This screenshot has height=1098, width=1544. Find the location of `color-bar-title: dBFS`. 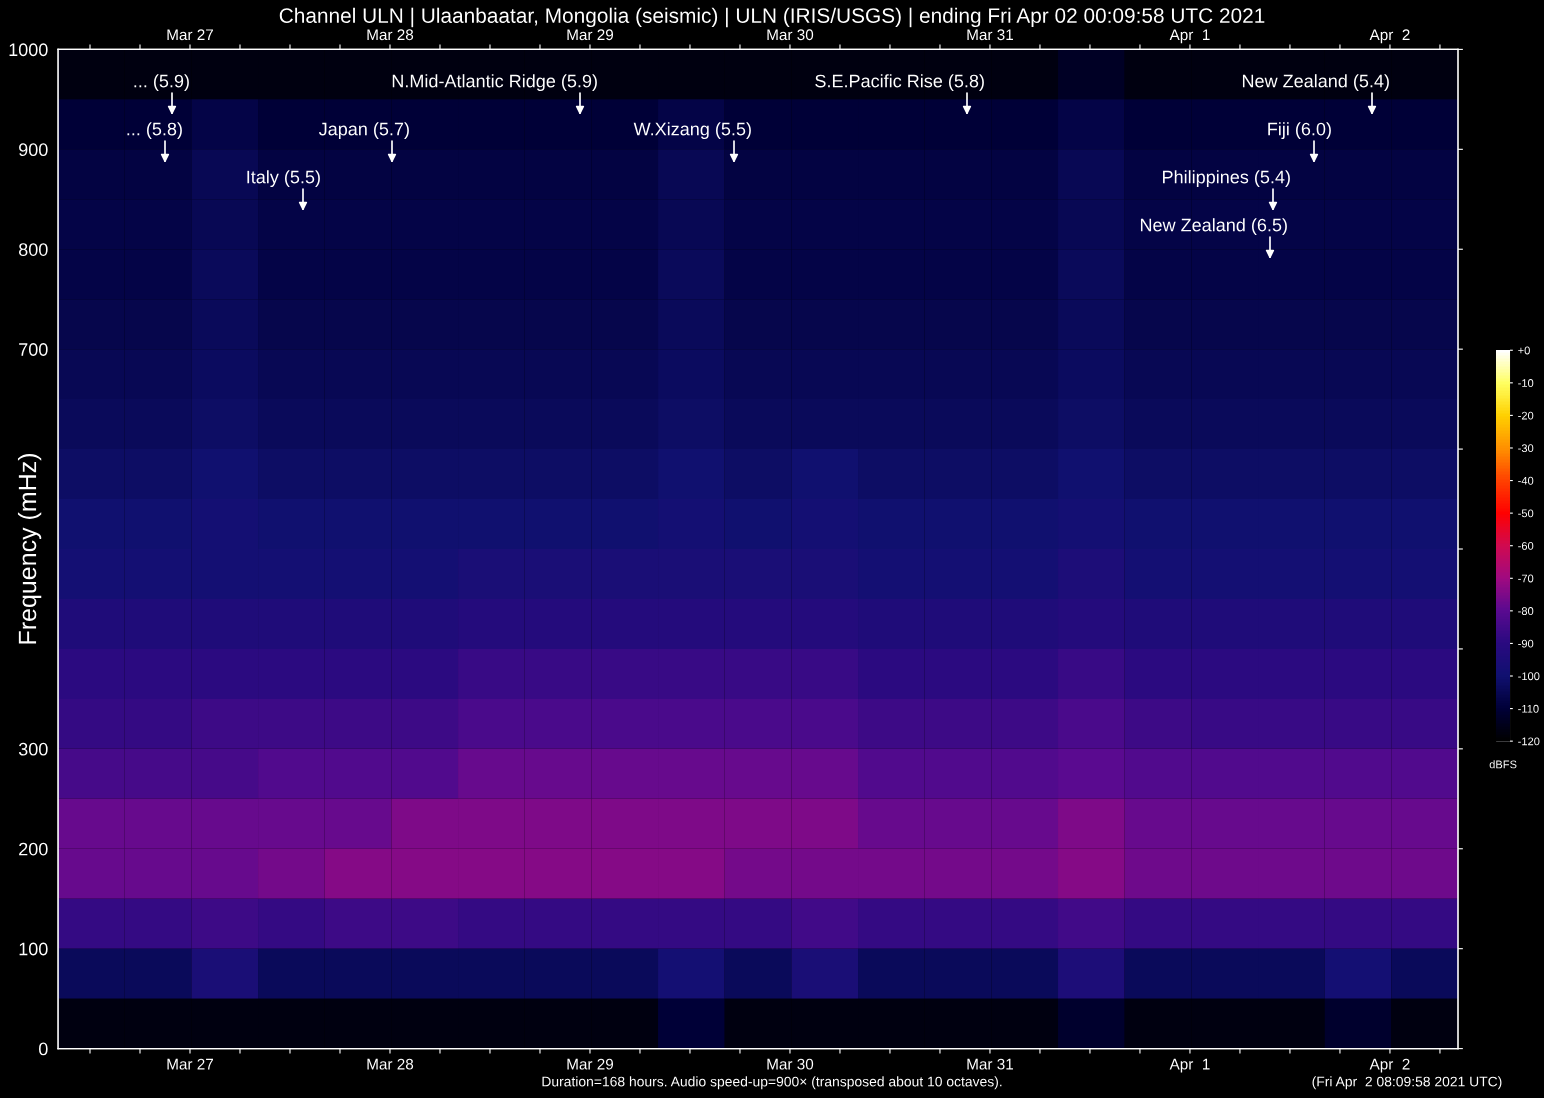

color-bar-title: dBFS is located at coordinates (1503, 764).